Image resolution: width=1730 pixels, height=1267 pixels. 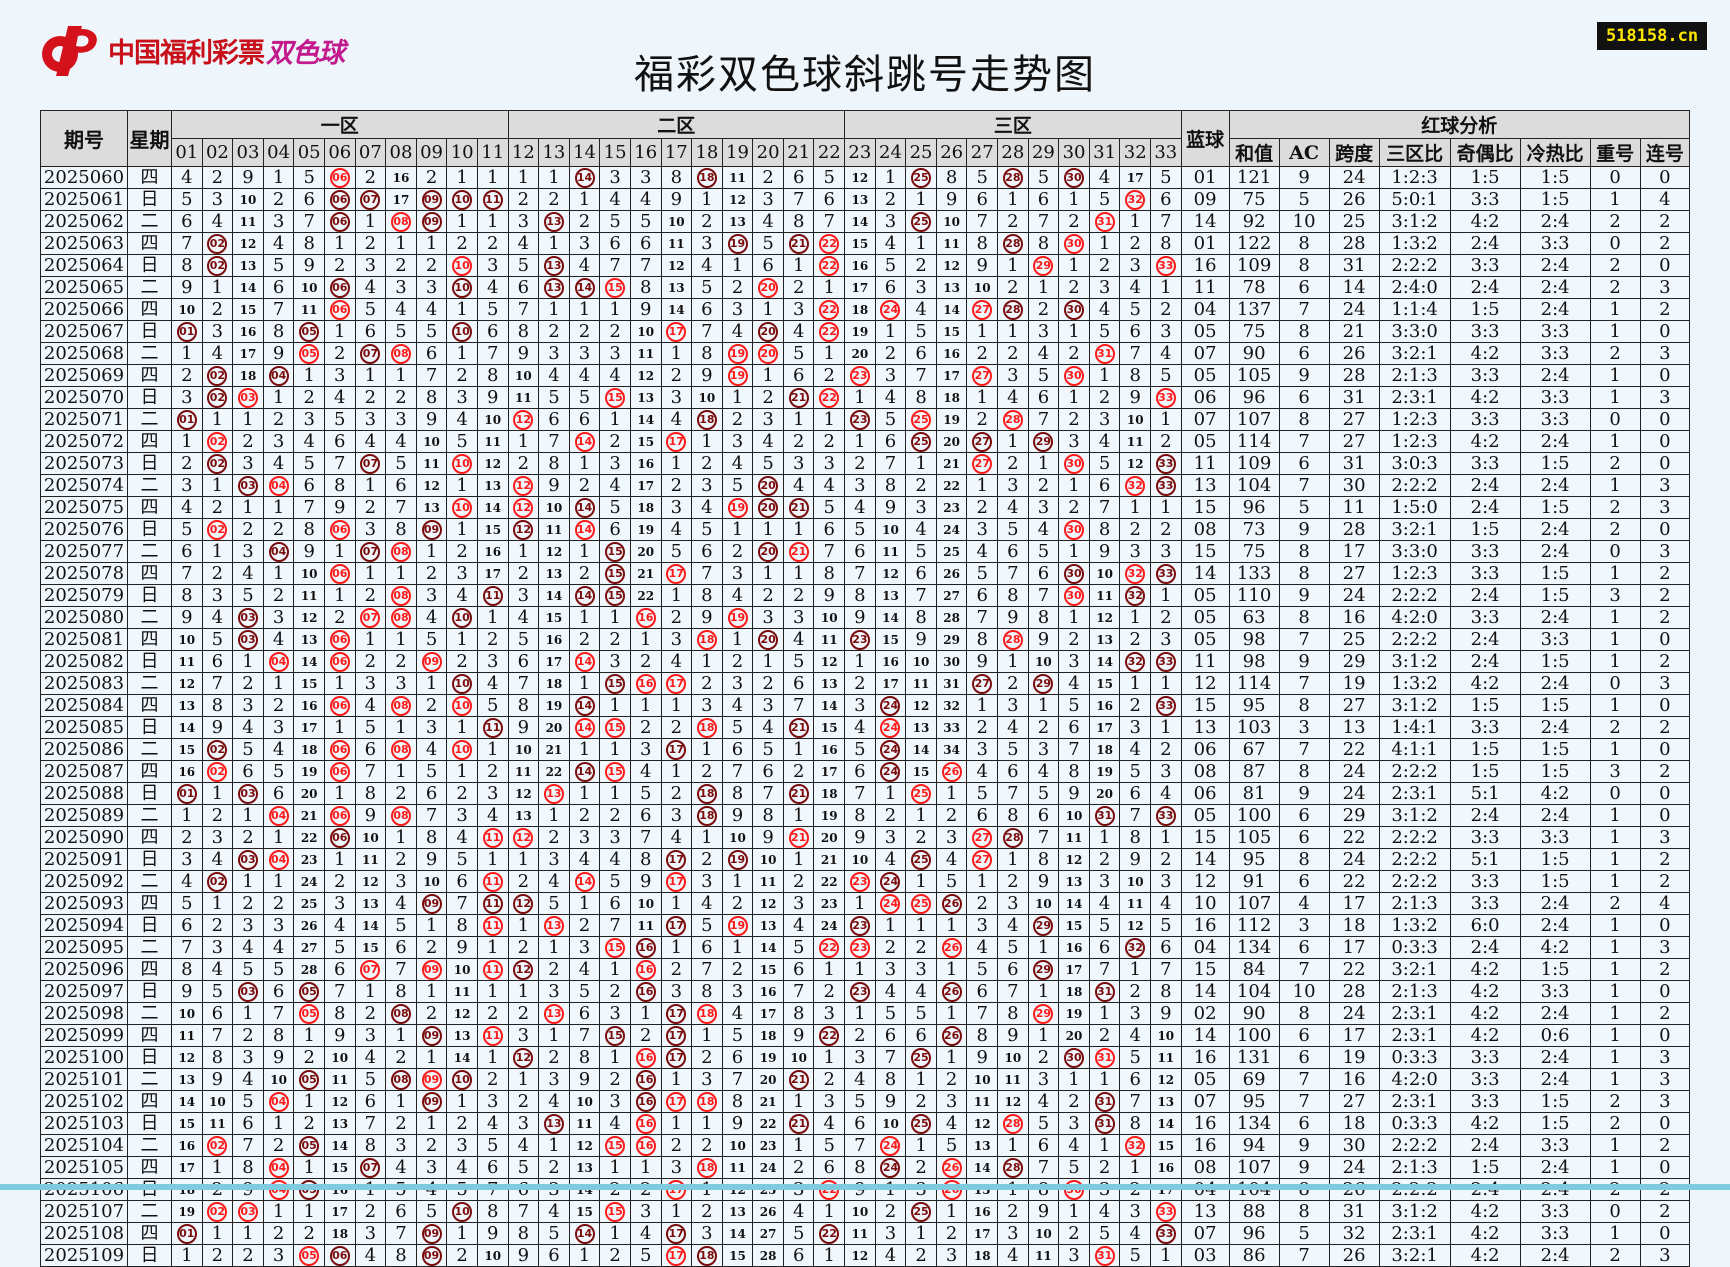 What do you see at coordinates (370, 463) in the screenshot?
I see `drawn-ball: 07` at bounding box center [370, 463].